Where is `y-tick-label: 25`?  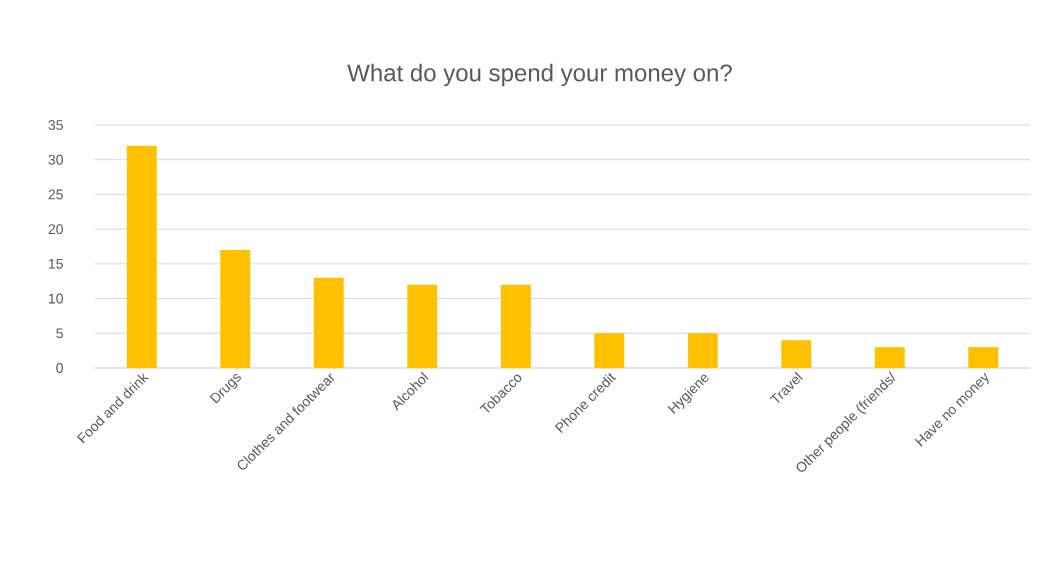 y-tick-label: 25 is located at coordinates (55, 194).